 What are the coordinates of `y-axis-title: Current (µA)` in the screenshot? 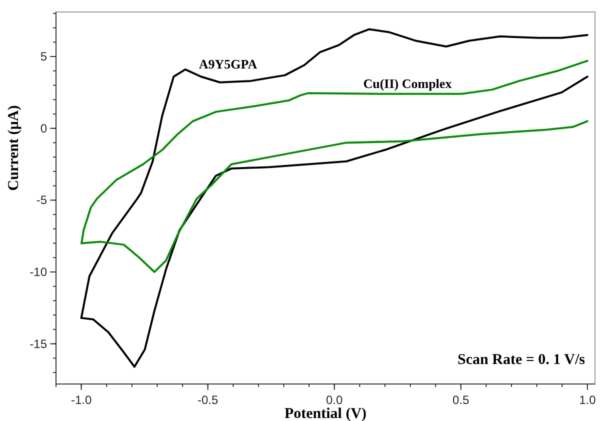 It's located at (14, 148).